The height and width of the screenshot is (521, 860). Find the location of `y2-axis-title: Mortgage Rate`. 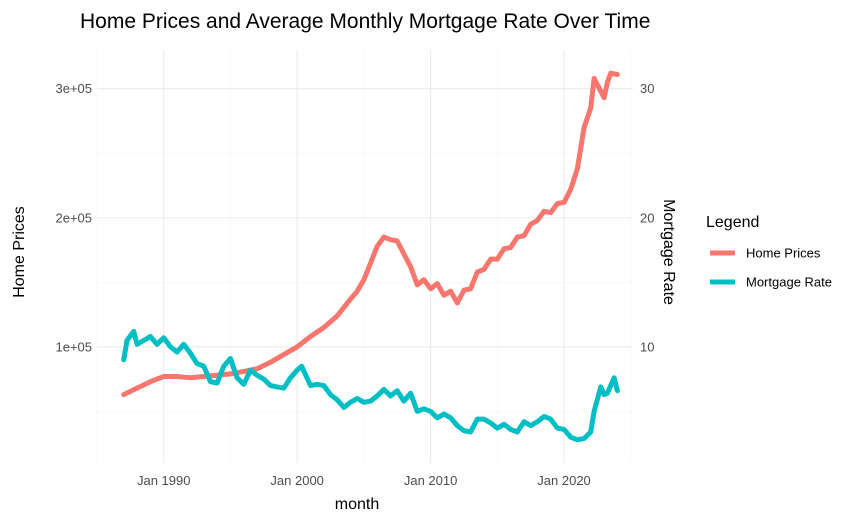

y2-axis-title: Mortgage Rate is located at coordinates (668, 252).